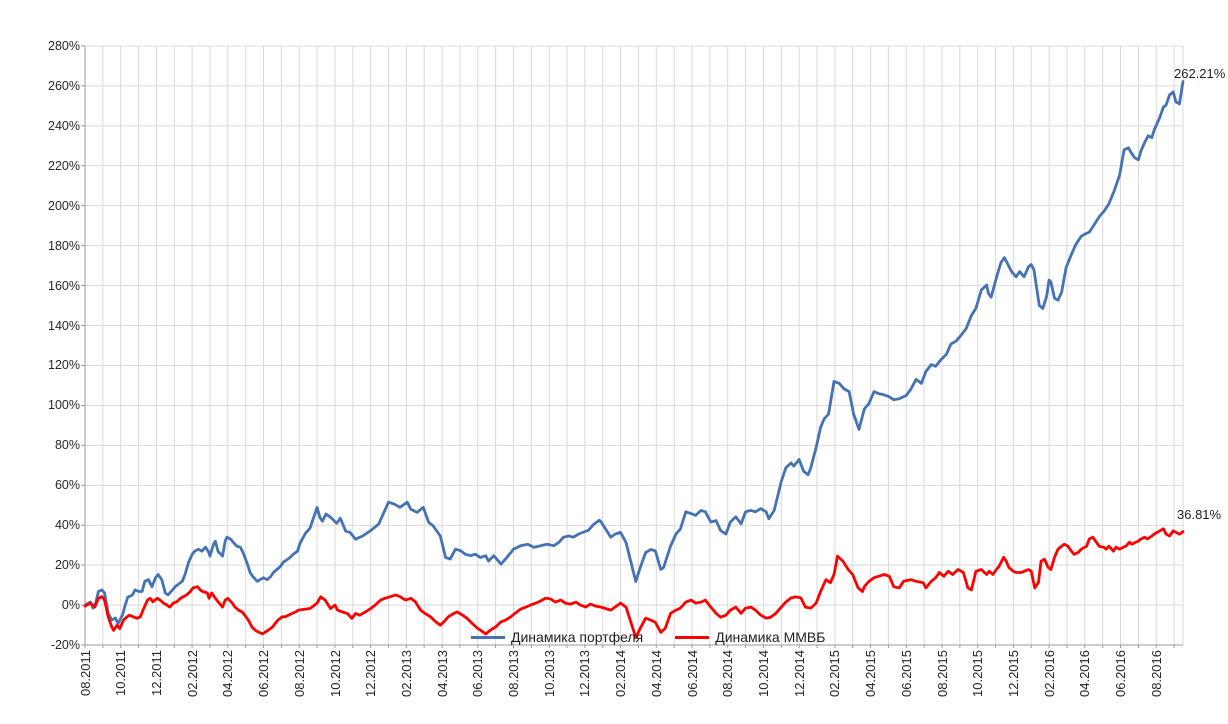 The image size is (1228, 724). What do you see at coordinates (67, 485) in the screenshot?
I see `y-axis-tick-label: 60%` at bounding box center [67, 485].